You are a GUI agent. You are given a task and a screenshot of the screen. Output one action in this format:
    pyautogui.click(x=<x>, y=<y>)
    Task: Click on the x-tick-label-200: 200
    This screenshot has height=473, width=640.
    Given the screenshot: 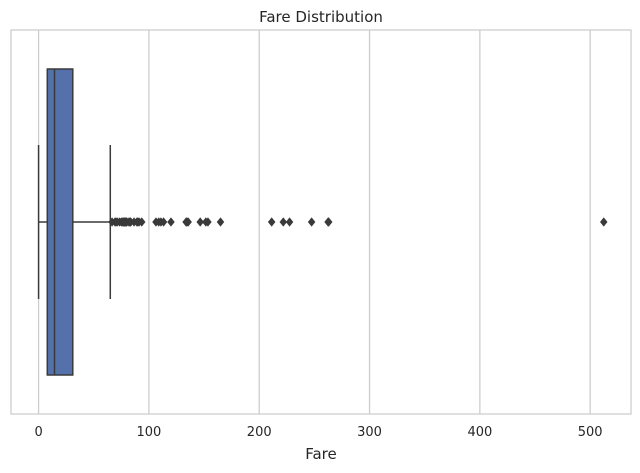 What is the action you would take?
    pyautogui.click(x=259, y=432)
    